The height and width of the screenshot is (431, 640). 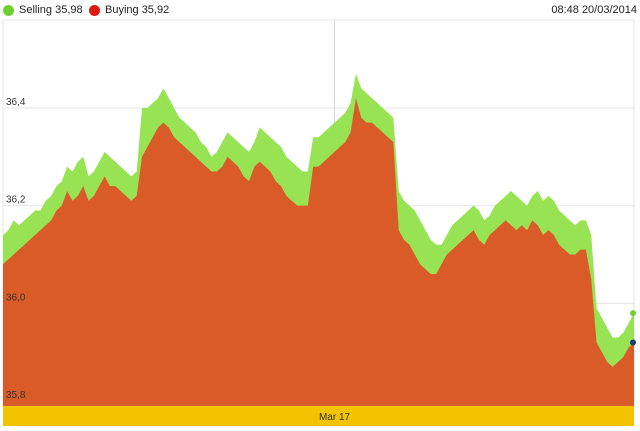 What do you see at coordinates (594, 10) in the screenshot?
I see `timestamp: 08:48 20/03/2014` at bounding box center [594, 10].